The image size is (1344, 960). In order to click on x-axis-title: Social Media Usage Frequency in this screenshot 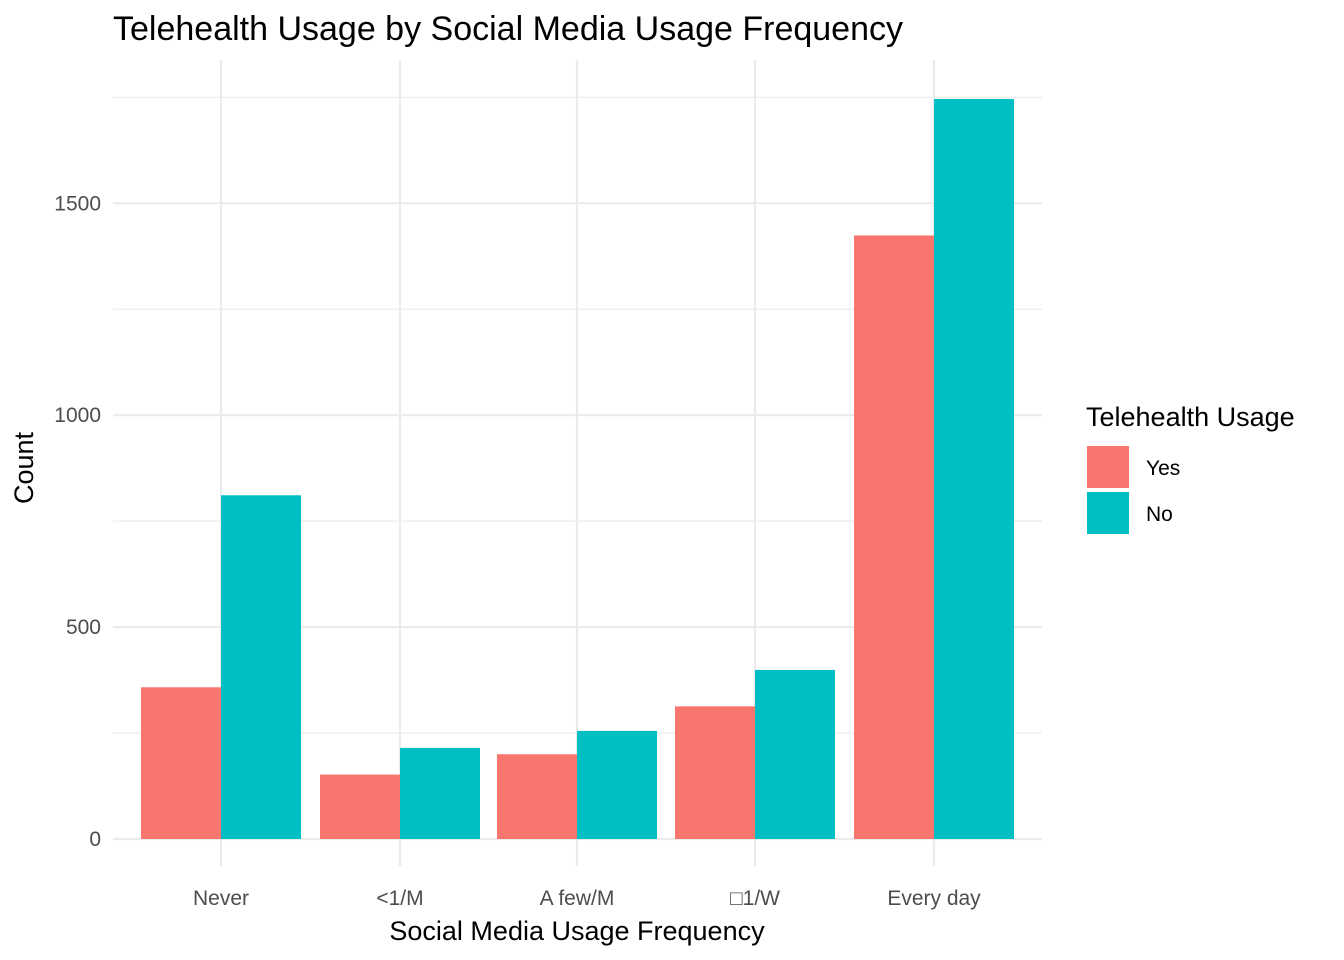, I will do `click(577, 931)`.